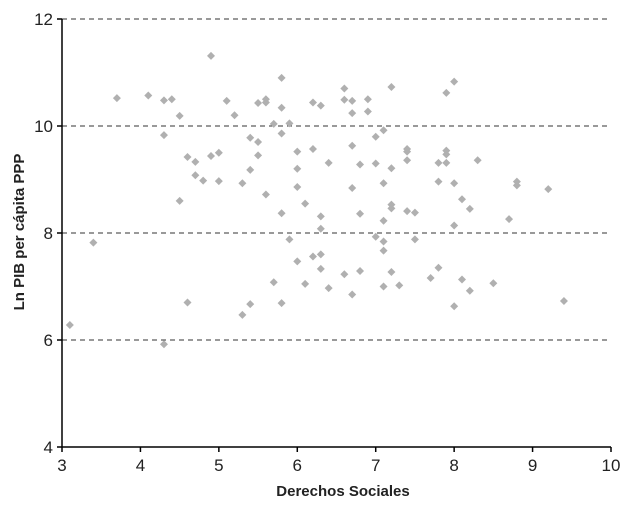  I want to click on y-tick-label-10: 10, so click(43, 126).